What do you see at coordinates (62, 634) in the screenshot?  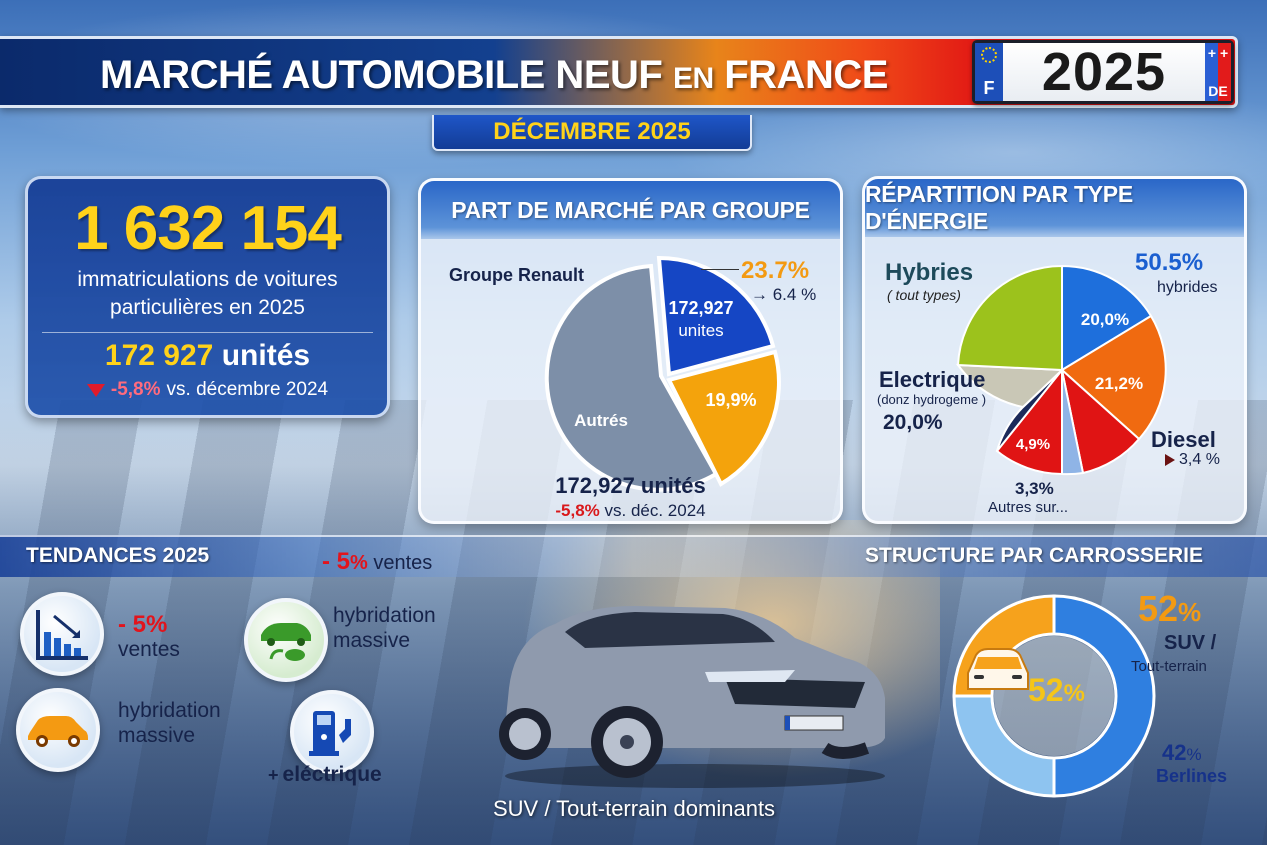 I see `chart-down-icon` at bounding box center [62, 634].